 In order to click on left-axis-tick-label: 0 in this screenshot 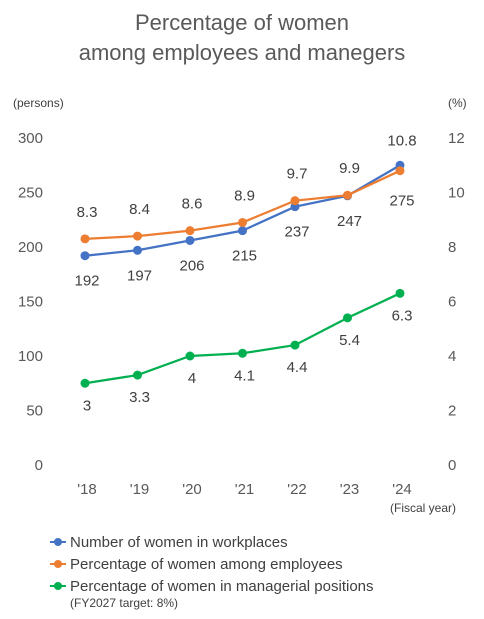, I will do `click(39, 465)`.